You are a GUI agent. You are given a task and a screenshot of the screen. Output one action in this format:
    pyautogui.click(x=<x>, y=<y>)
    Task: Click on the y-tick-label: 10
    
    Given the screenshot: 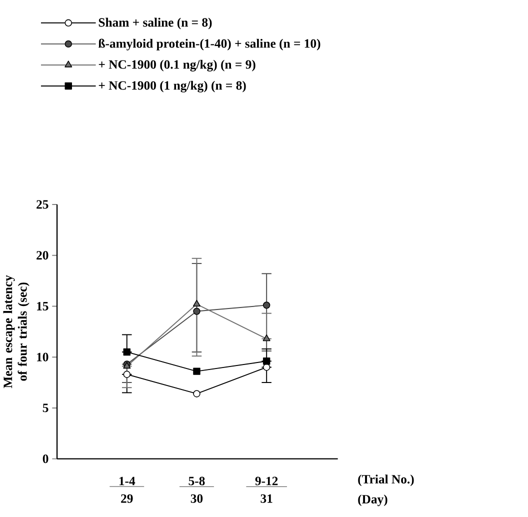 What is the action you would take?
    pyautogui.click(x=42, y=357)
    